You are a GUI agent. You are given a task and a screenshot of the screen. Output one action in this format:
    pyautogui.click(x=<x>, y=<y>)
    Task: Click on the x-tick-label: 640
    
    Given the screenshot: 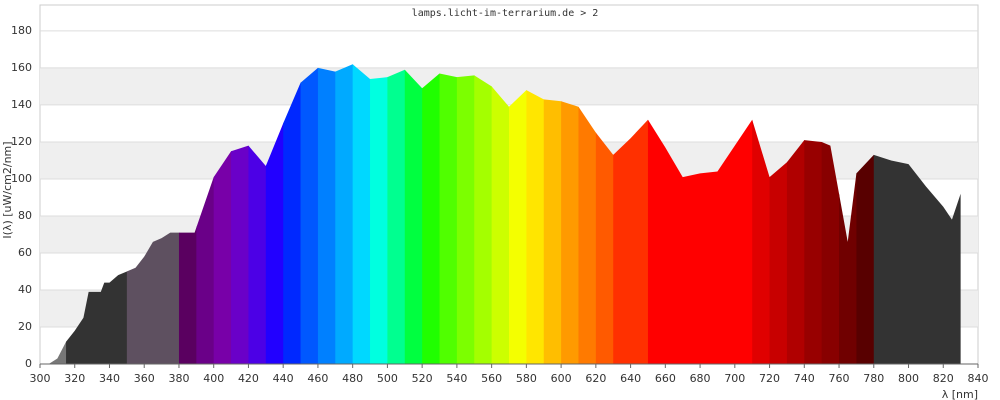 What is the action you would take?
    pyautogui.click(x=630, y=378)
    